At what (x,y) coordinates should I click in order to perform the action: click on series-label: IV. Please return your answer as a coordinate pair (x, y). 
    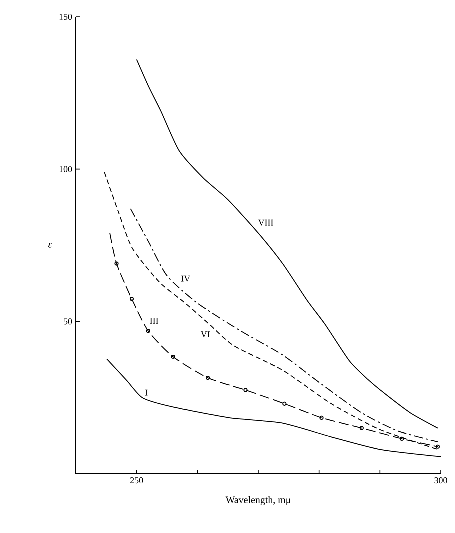
    Looking at the image, I should click on (185, 279).